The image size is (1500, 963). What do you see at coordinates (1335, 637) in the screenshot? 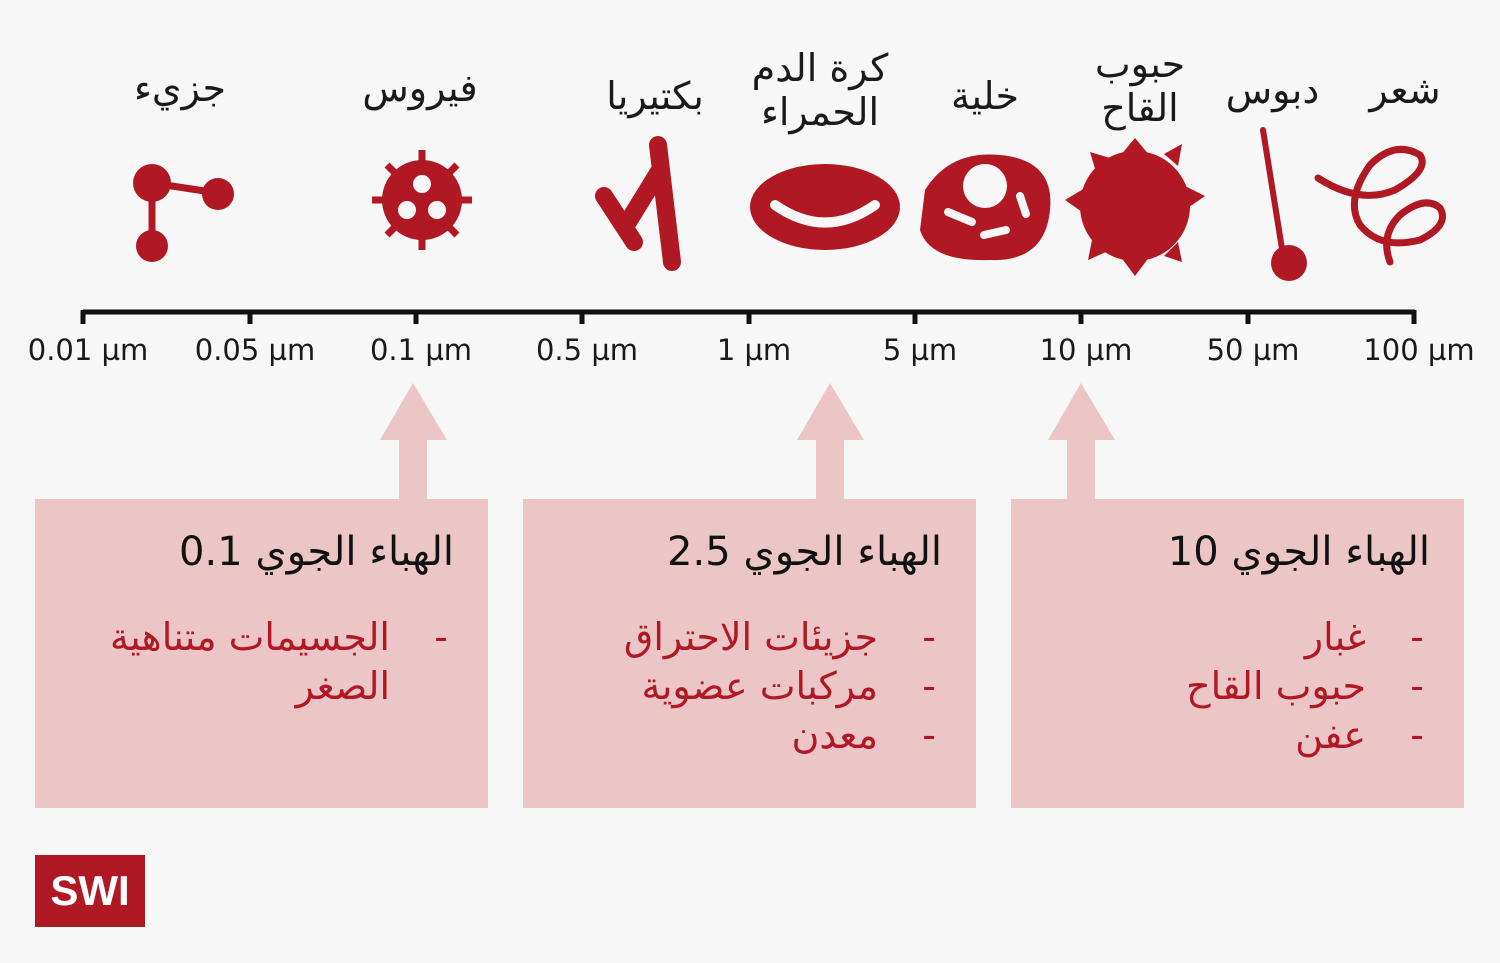
I see `item-text: غبار` at bounding box center [1335, 637].